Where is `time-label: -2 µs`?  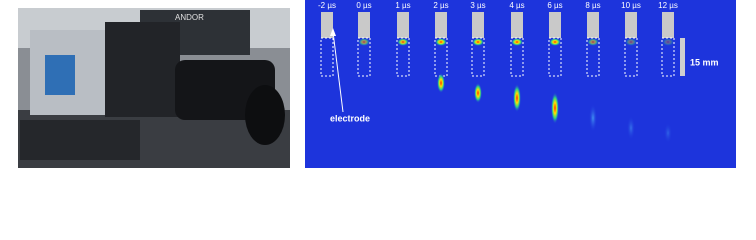 time-label: -2 µs is located at coordinates (327, 5).